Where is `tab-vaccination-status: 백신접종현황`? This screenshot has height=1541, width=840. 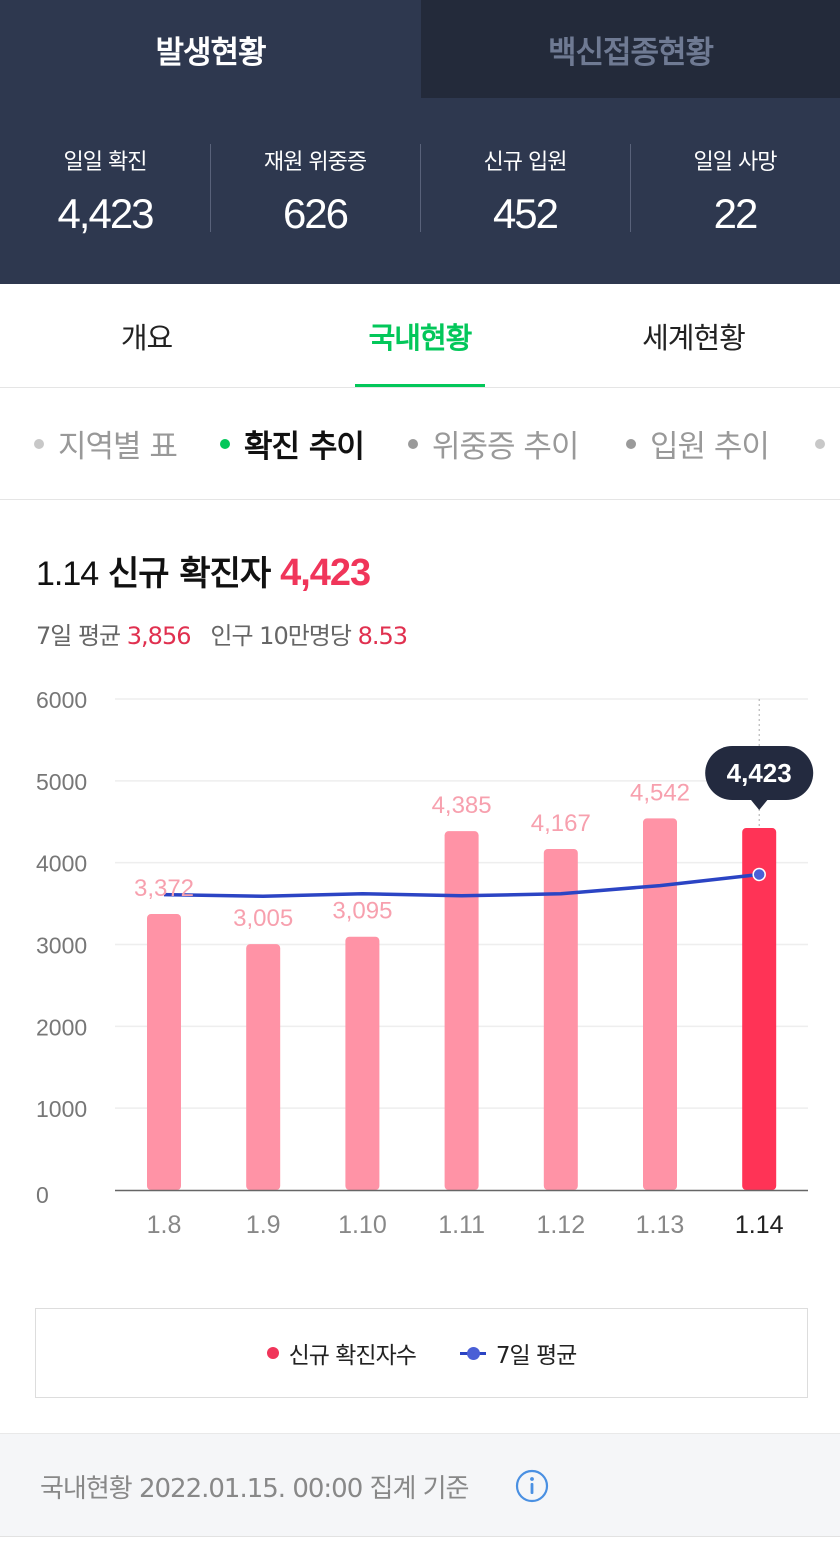 tab-vaccination-status: 백신접종현황 is located at coordinates (630, 49).